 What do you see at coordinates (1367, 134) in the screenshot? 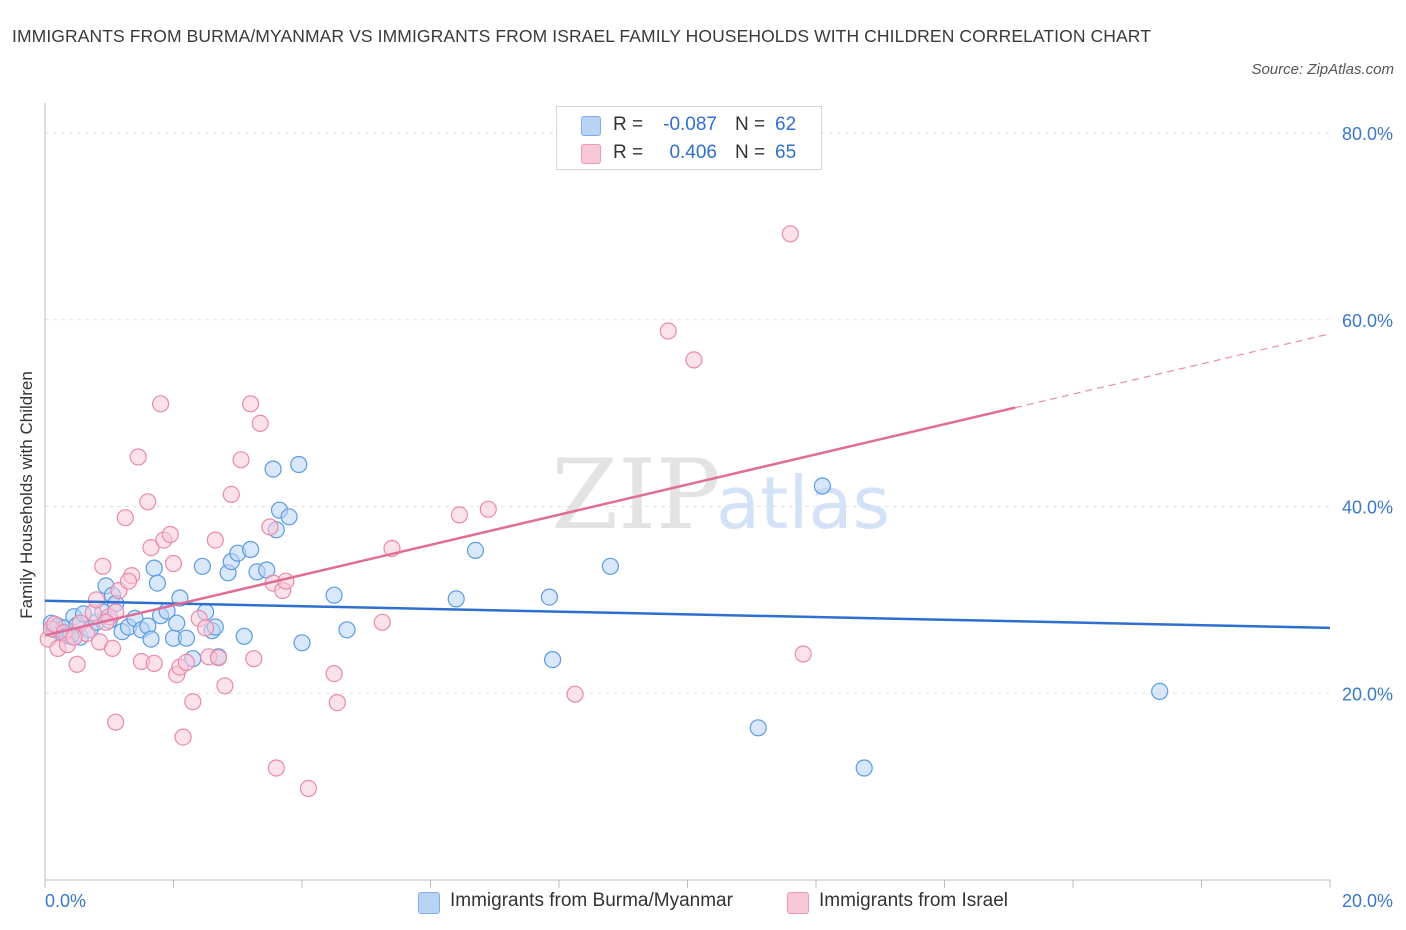
I see `y-tick-label: 80.0%` at bounding box center [1367, 134].